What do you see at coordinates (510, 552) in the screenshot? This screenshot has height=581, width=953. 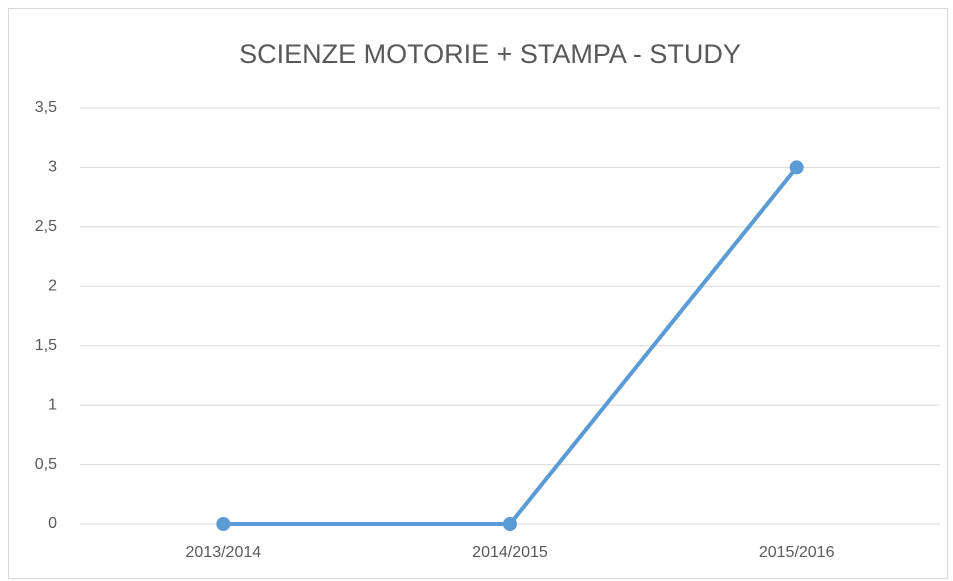 I see `x-tick-label: 2014/2015` at bounding box center [510, 552].